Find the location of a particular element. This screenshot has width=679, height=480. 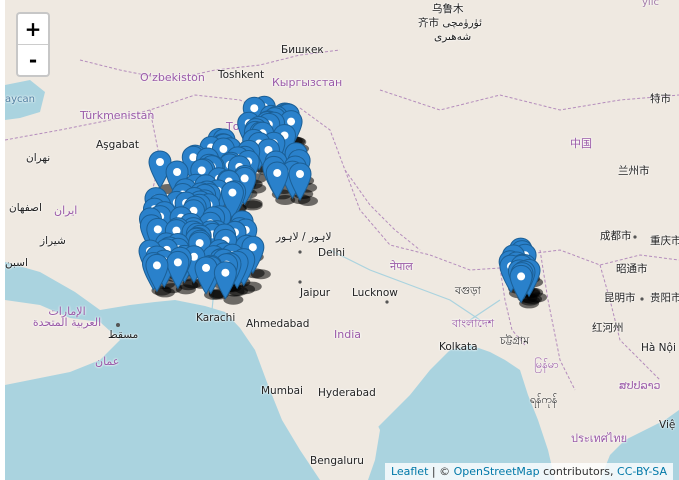

label-laos: ສປປລາວ is located at coordinates (640, 385).